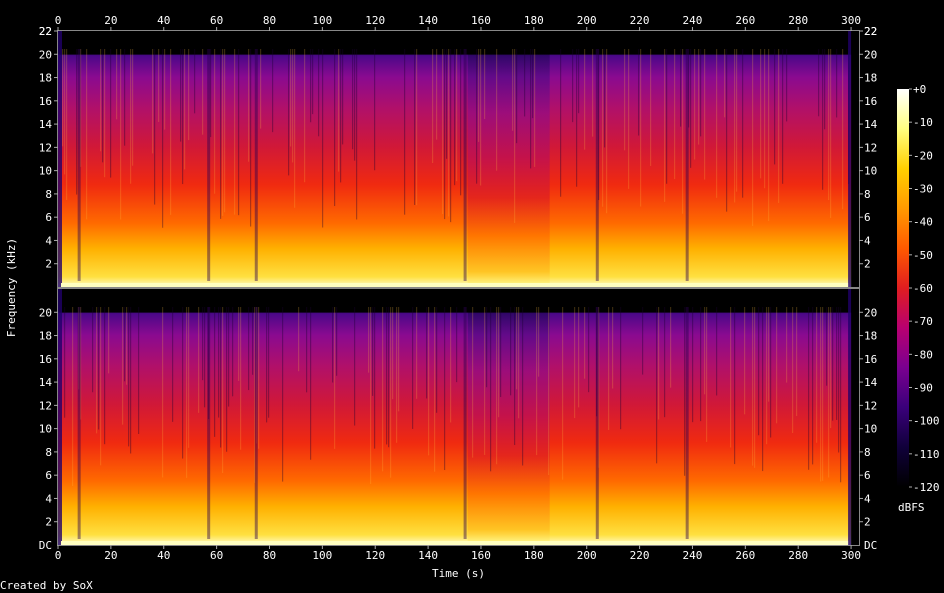 The height and width of the screenshot is (593, 944). Describe the element at coordinates (870, 545) in the screenshot. I see `y-tick-label-dc-right: DC` at that location.